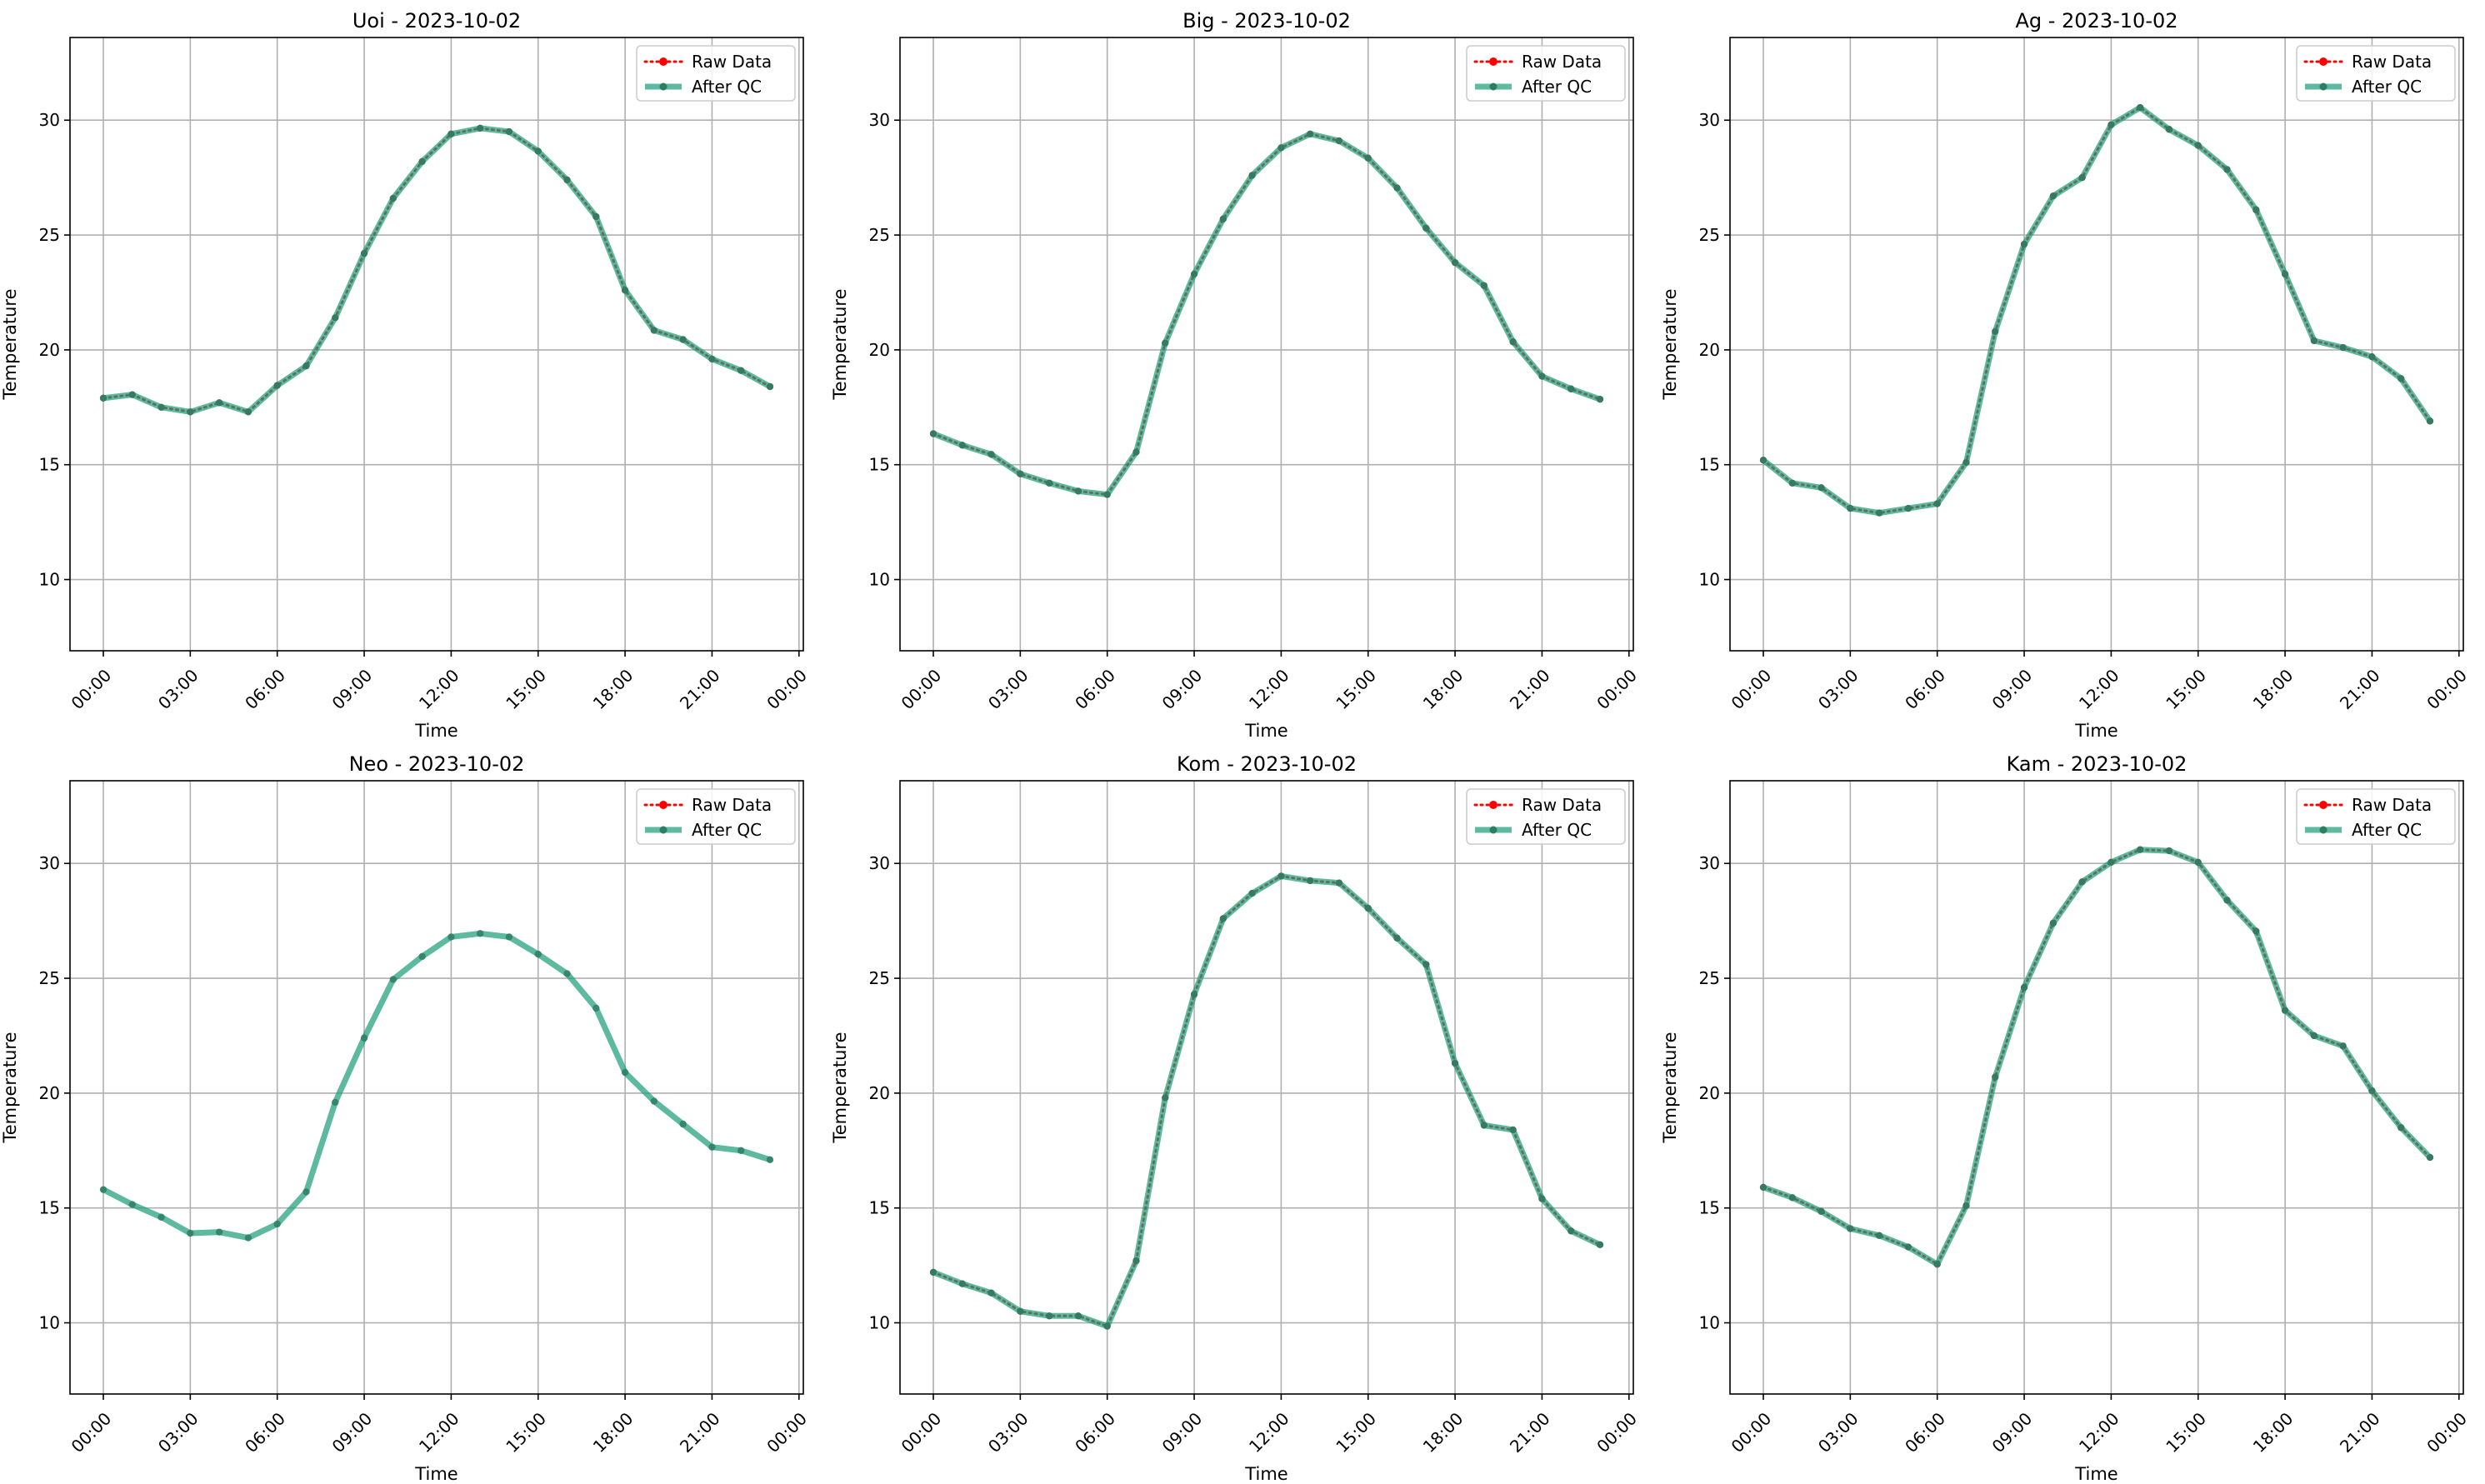 The image size is (2485, 1484). I want to click on y-tick-label: 20, so click(49, 350).